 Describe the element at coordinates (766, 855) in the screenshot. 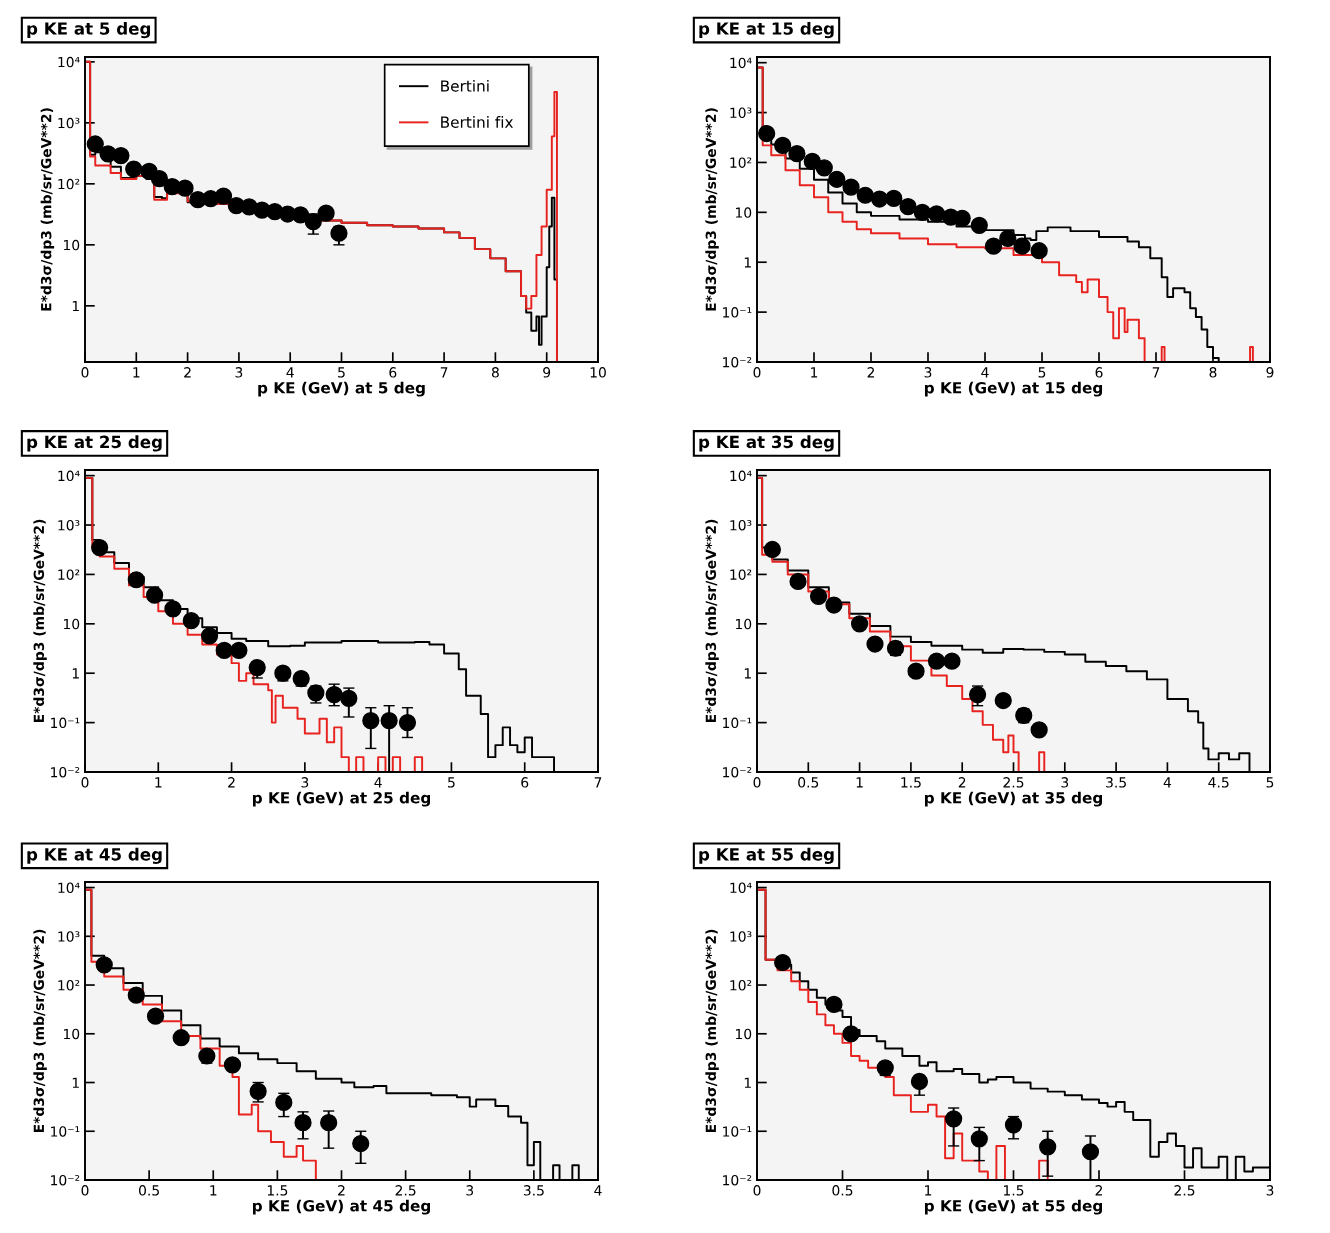

I see `chart-title: p KE at 55 deg` at that location.